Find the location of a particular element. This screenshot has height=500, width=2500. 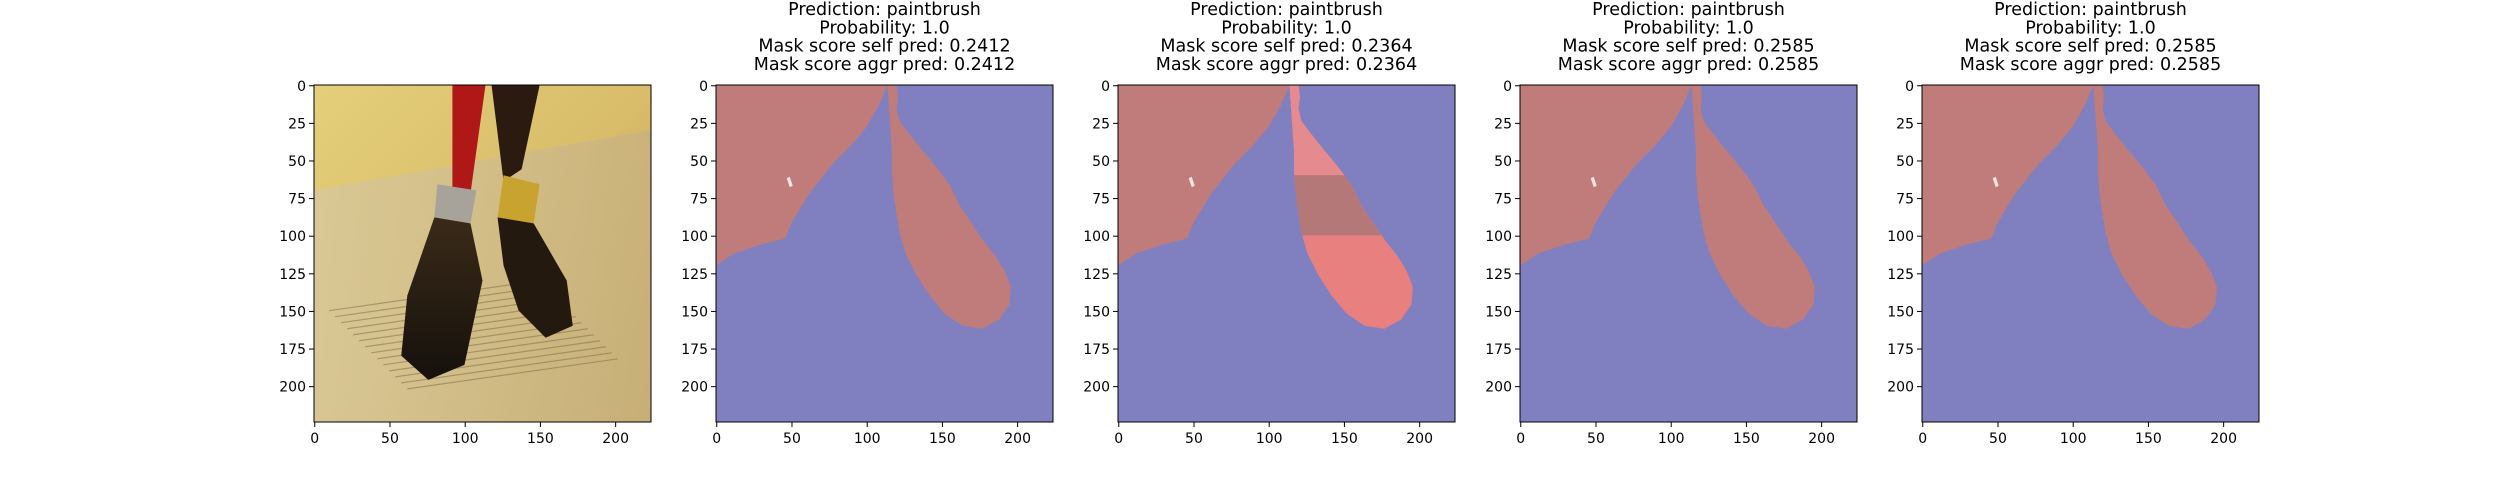

ferrule-shape is located at coordinates (455, 204).